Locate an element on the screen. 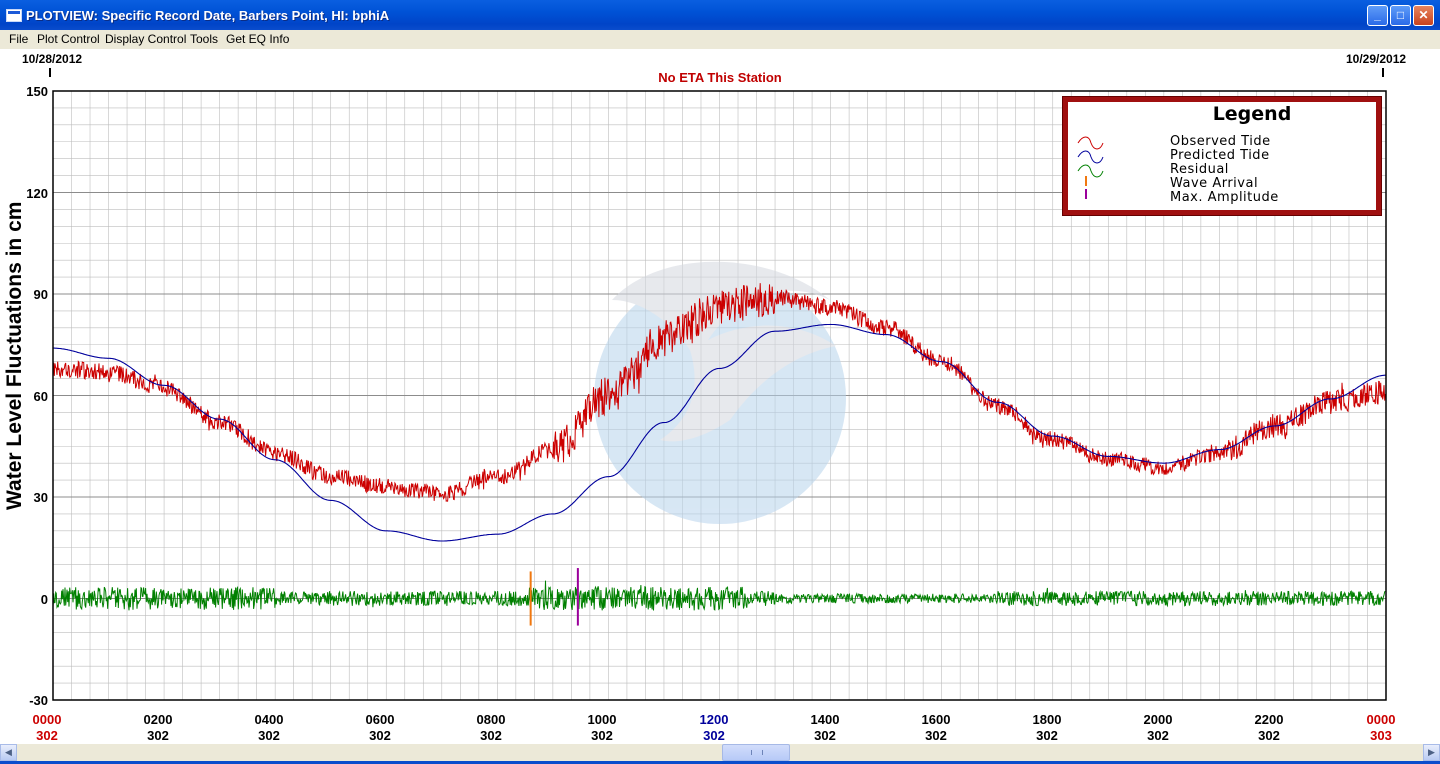 This screenshot has height=764, width=1440. legend-observed-symbol is located at coordinates (1090, 143).